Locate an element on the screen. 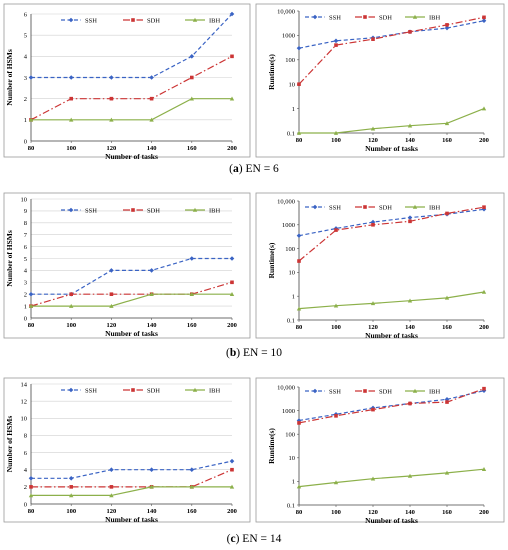  y-tick-label: 100 is located at coordinates (290, 435).